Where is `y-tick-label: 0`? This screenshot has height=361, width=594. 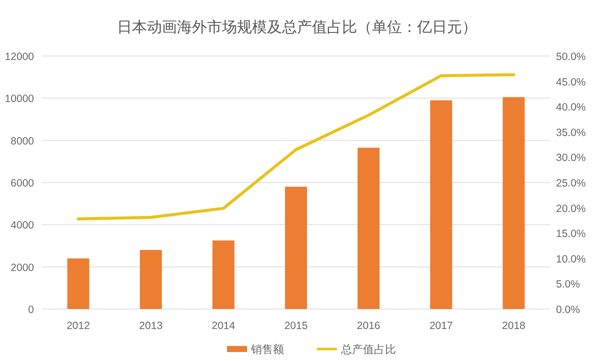
y-tick-label: 0 is located at coordinates (31, 310).